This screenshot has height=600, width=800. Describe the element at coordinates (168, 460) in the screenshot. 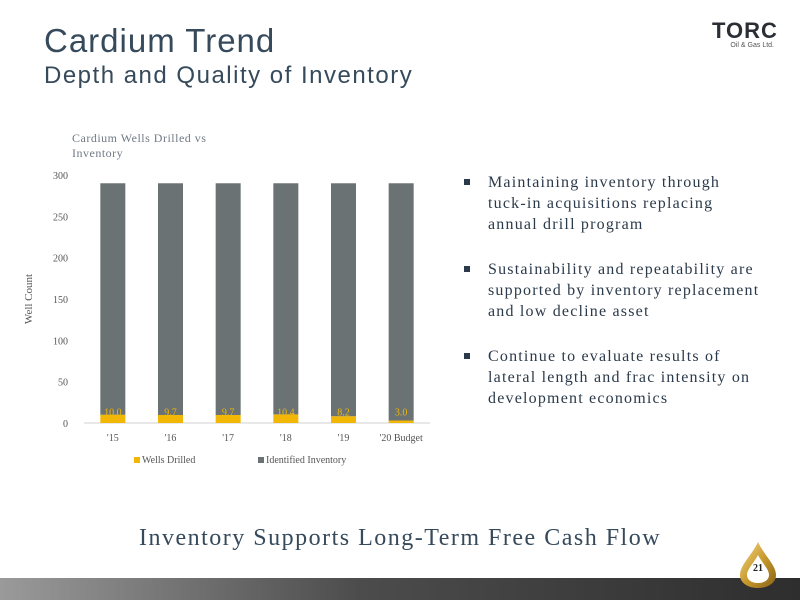

I see `legend-label: Wells Drilled` at that location.